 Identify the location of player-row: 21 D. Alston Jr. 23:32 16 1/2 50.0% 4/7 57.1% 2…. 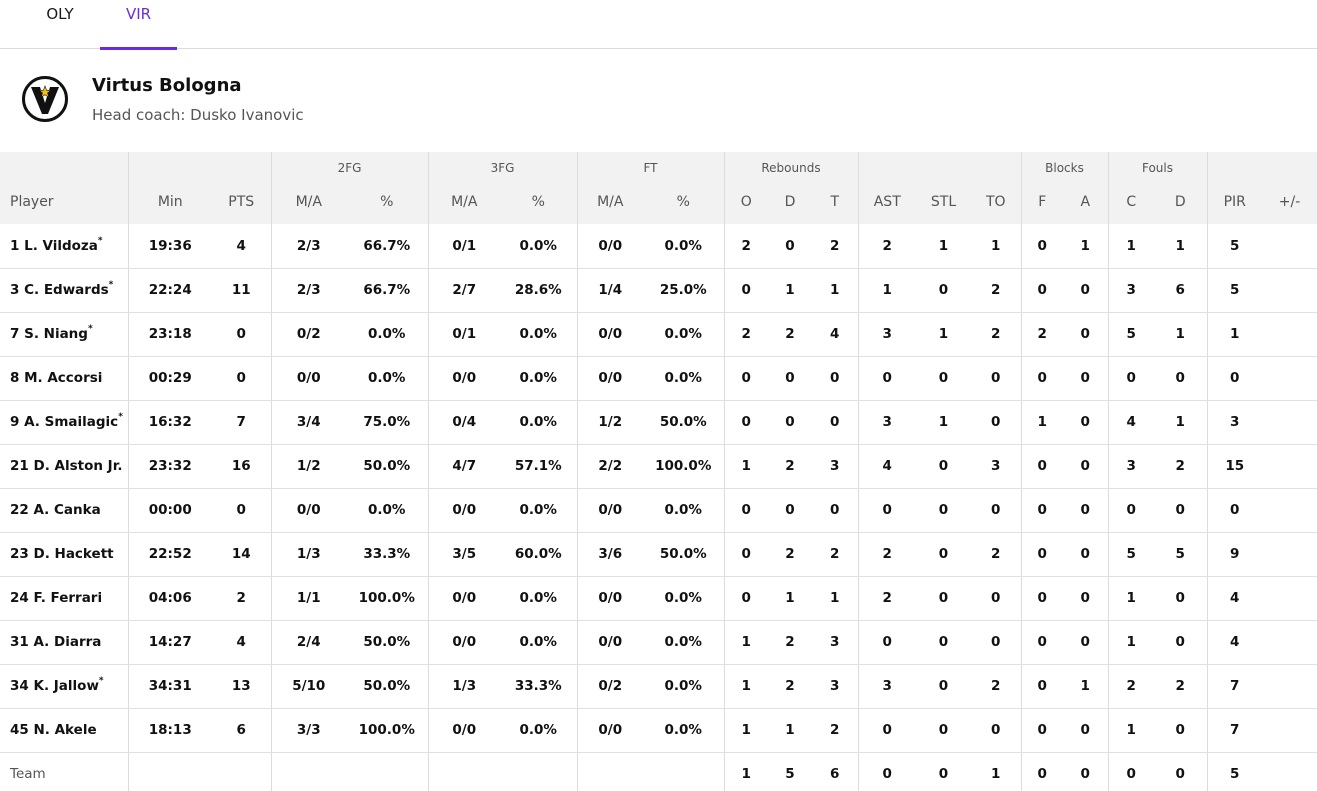
(658, 466).